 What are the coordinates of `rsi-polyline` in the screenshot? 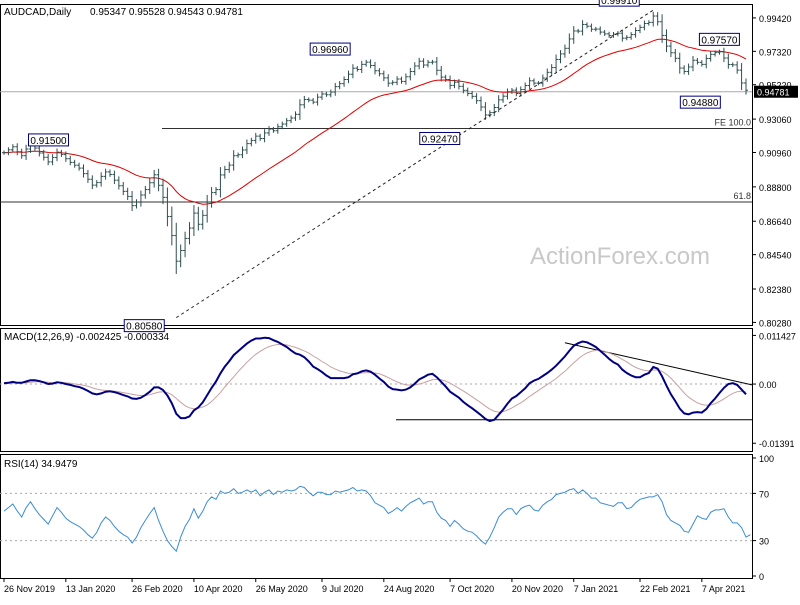 It's located at (377, 519).